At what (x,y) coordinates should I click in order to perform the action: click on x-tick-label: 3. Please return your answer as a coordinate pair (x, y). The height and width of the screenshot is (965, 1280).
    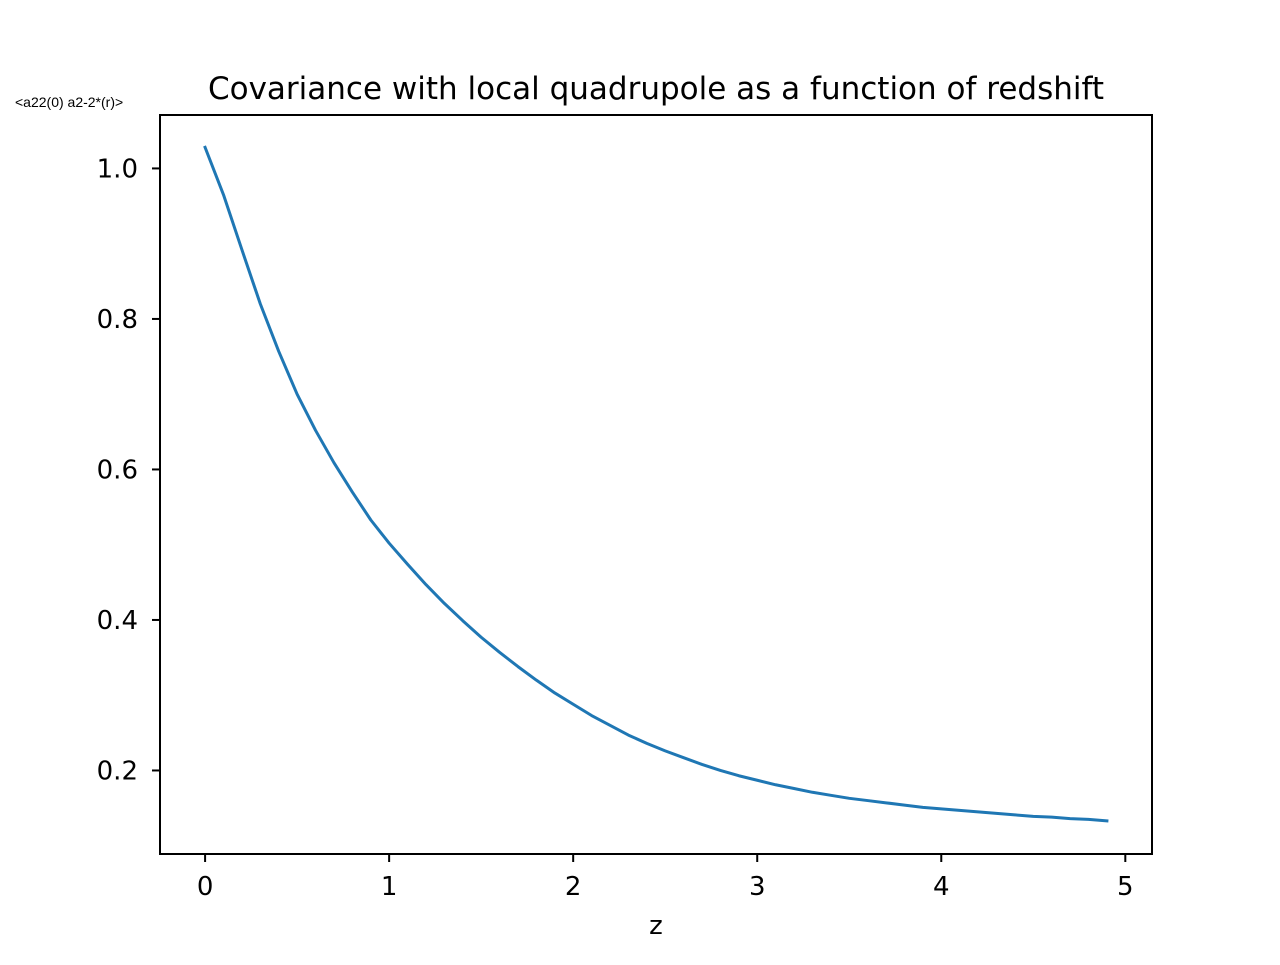
    Looking at the image, I should click on (757, 887).